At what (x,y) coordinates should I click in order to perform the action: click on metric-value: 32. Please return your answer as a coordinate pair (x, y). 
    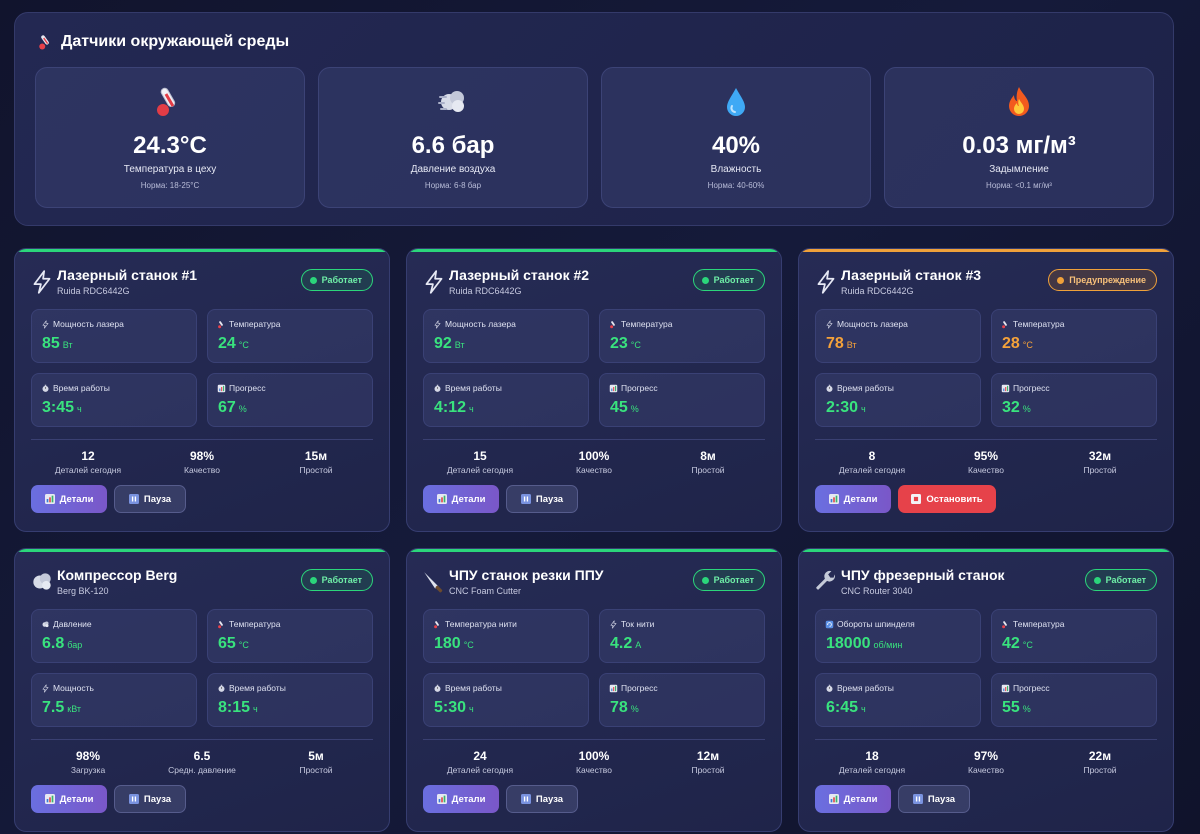
    Looking at the image, I should click on (1011, 407).